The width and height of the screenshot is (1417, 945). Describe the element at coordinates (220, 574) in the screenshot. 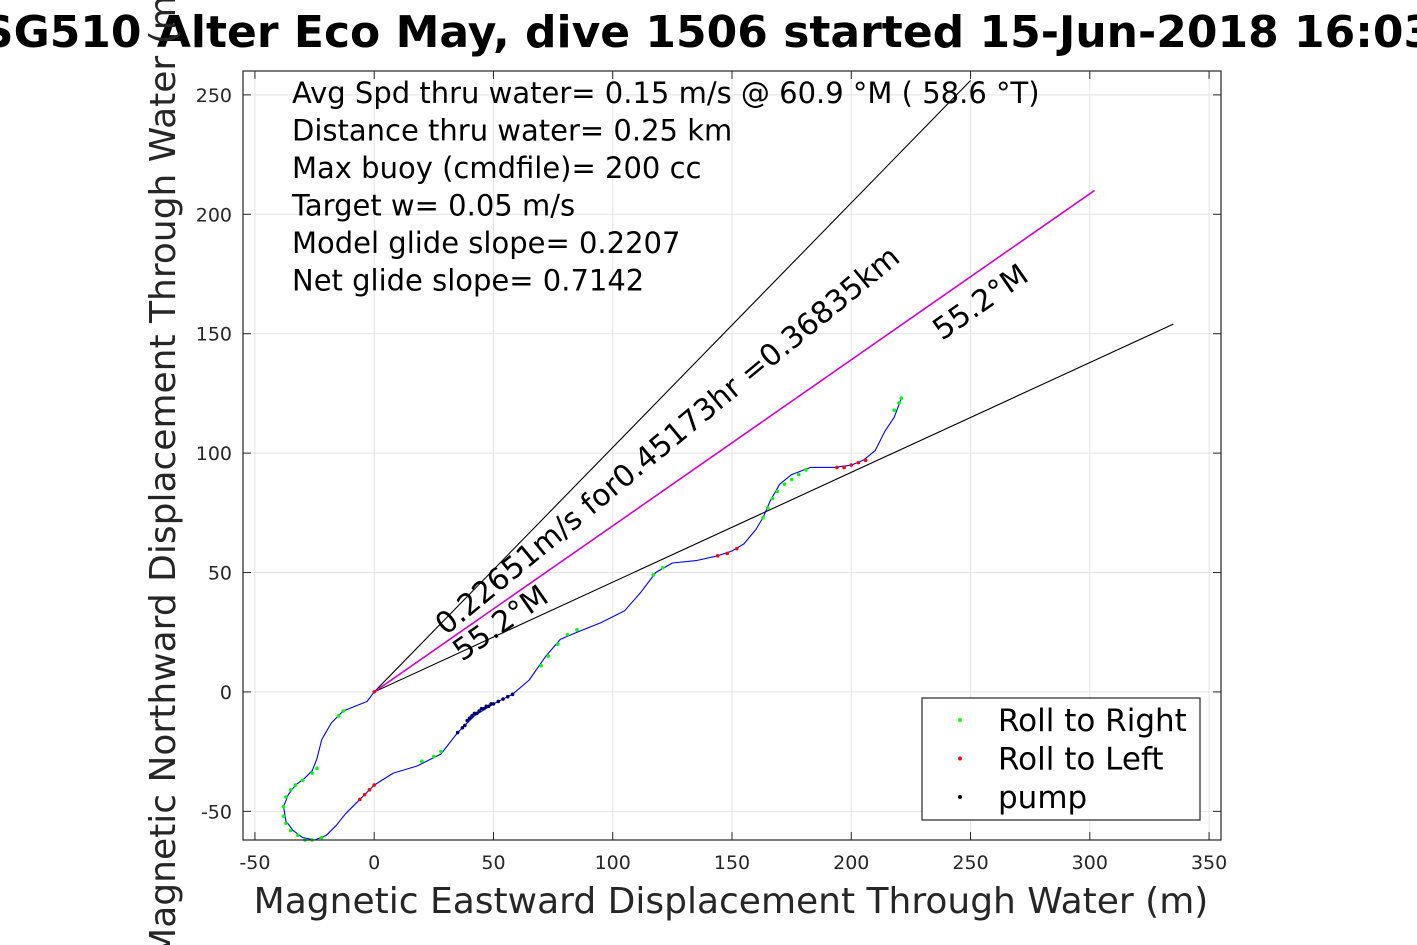

I see `y-tick-label: 50` at that location.